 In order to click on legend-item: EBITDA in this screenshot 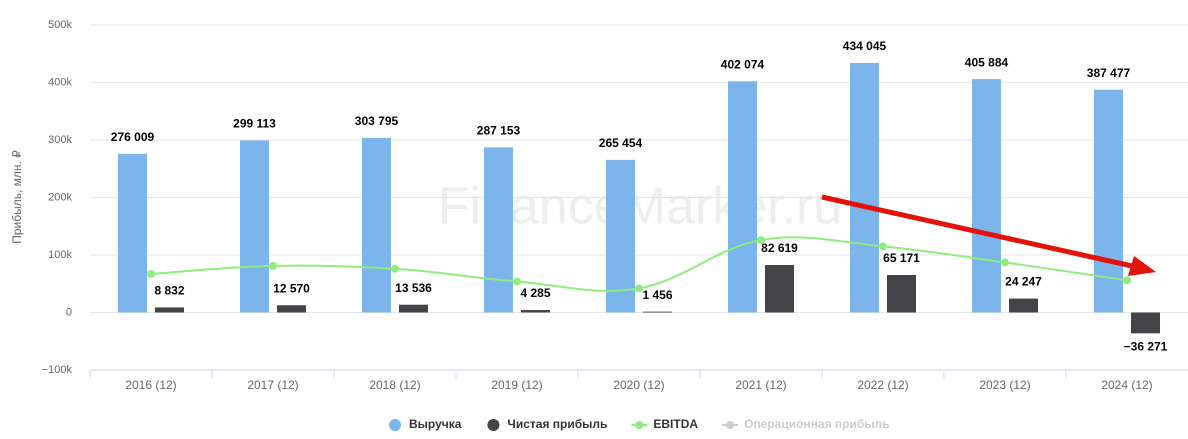, I will do `click(664, 424)`.